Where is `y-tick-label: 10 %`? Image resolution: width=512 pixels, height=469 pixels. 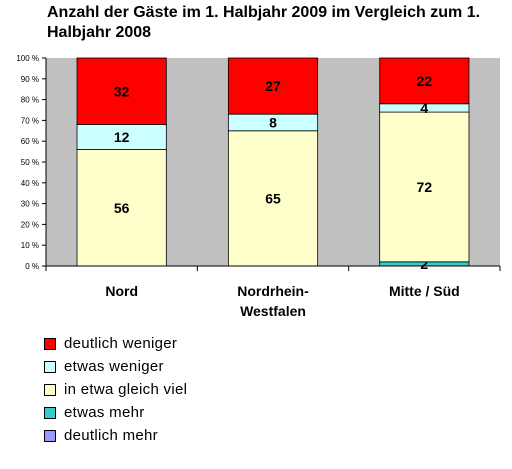
y-tick-label: 10 % is located at coordinates (30, 245).